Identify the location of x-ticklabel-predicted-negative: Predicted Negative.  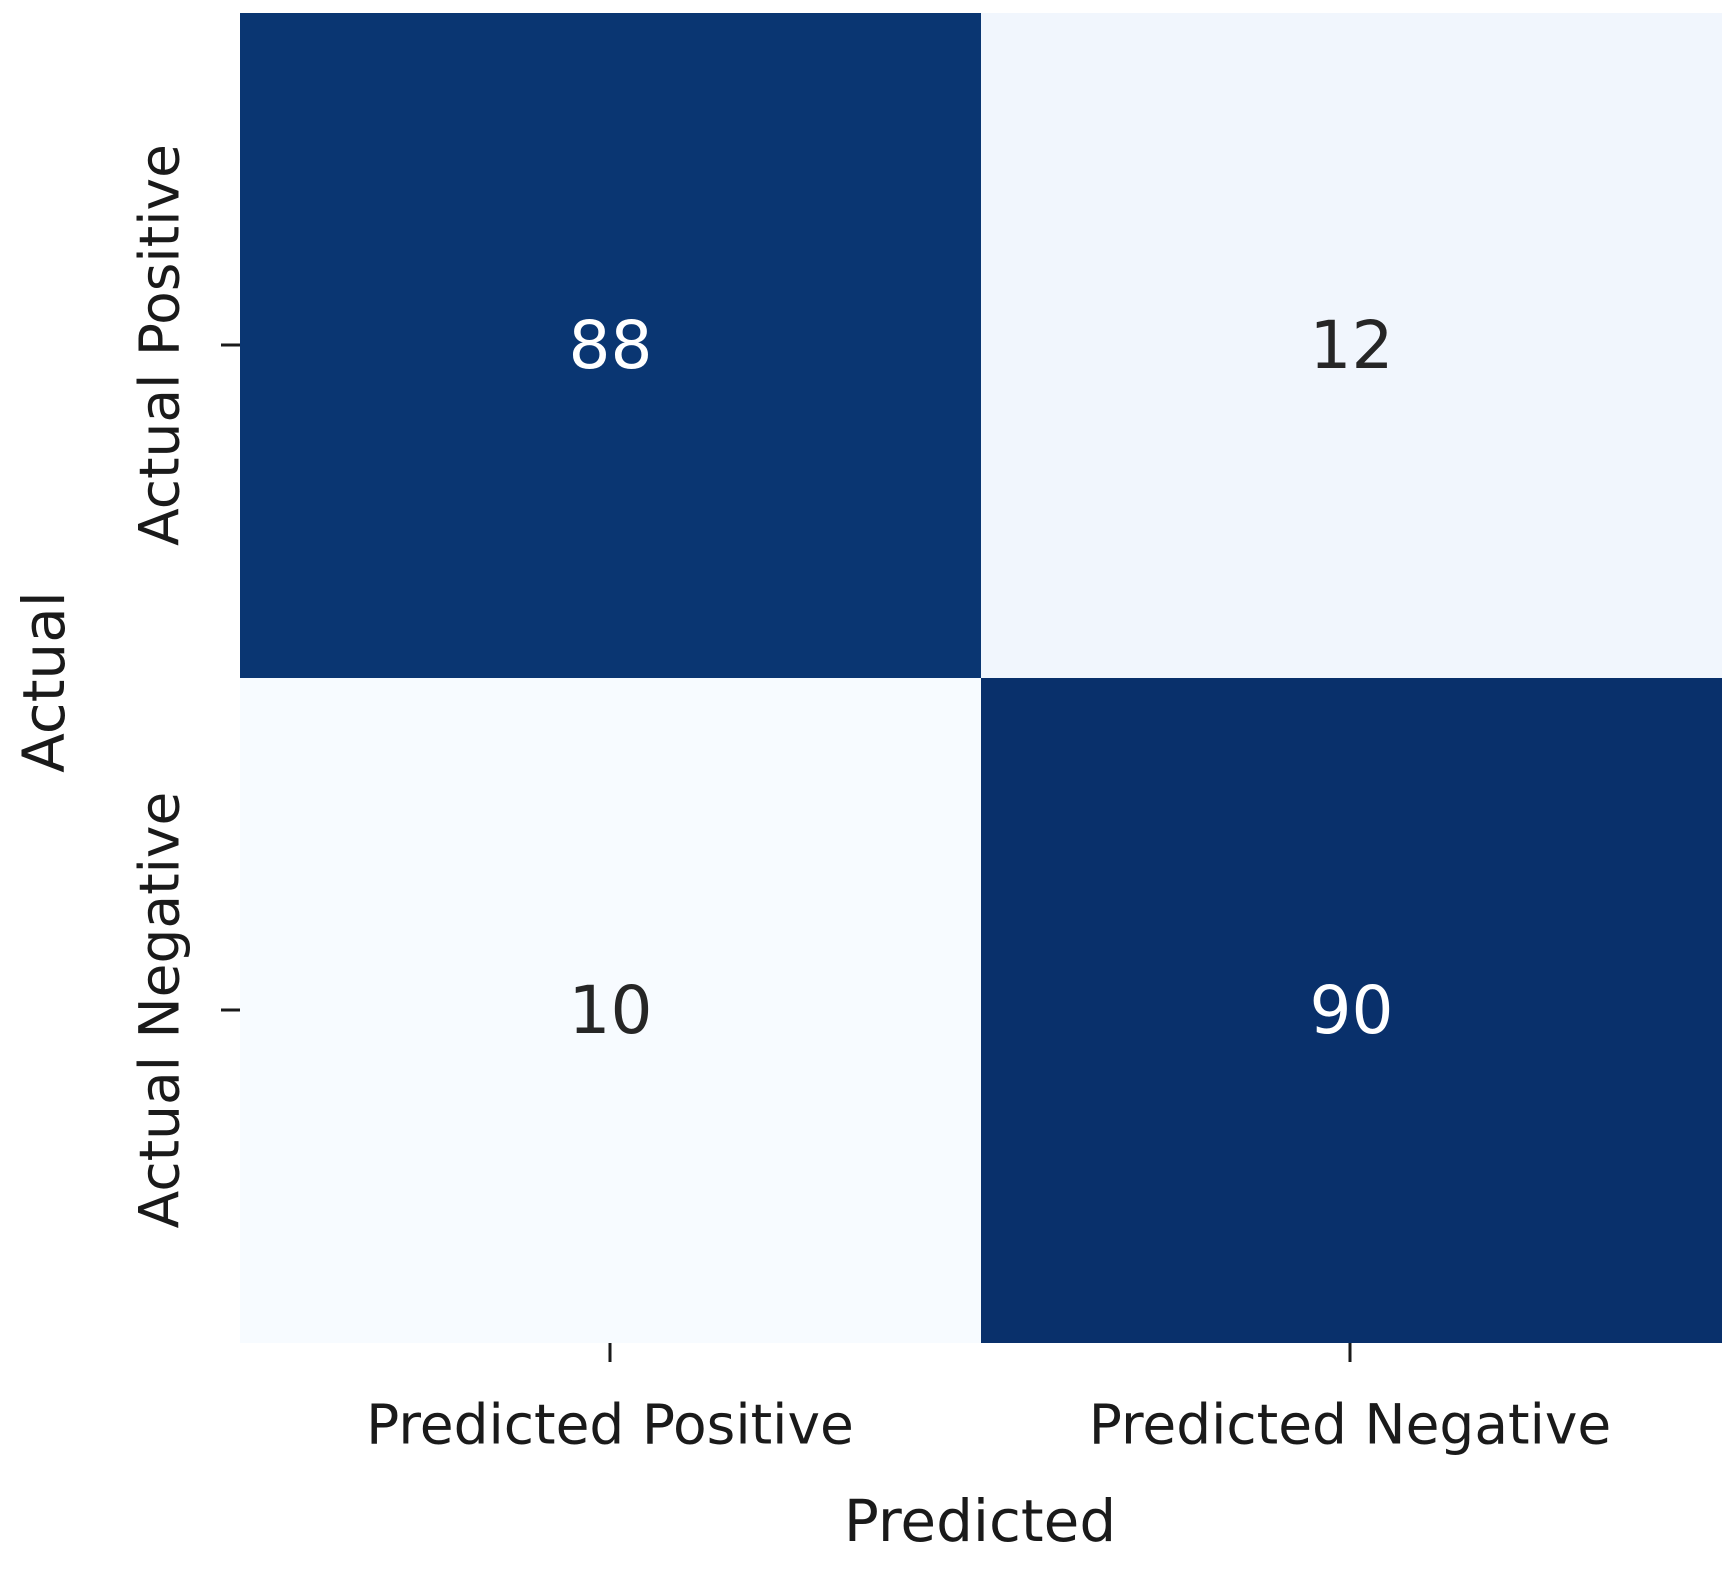
(1350, 1424).